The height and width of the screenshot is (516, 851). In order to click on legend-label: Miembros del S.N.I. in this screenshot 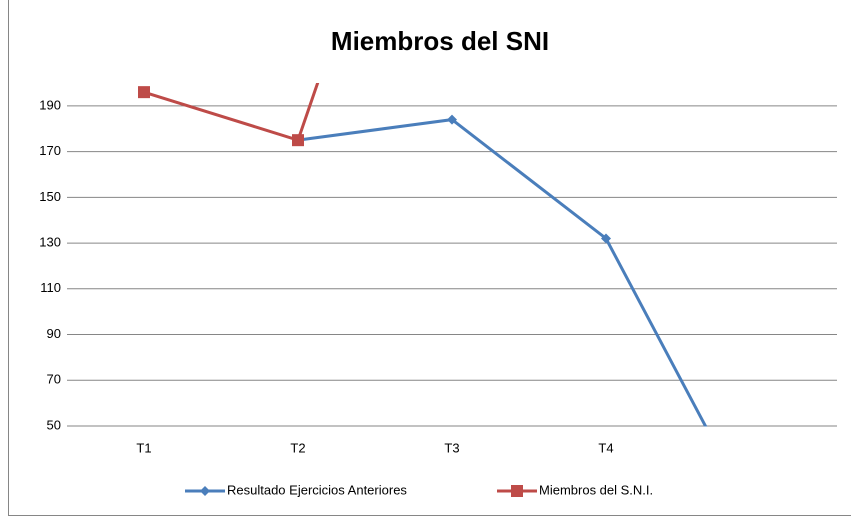, I will do `click(596, 489)`.